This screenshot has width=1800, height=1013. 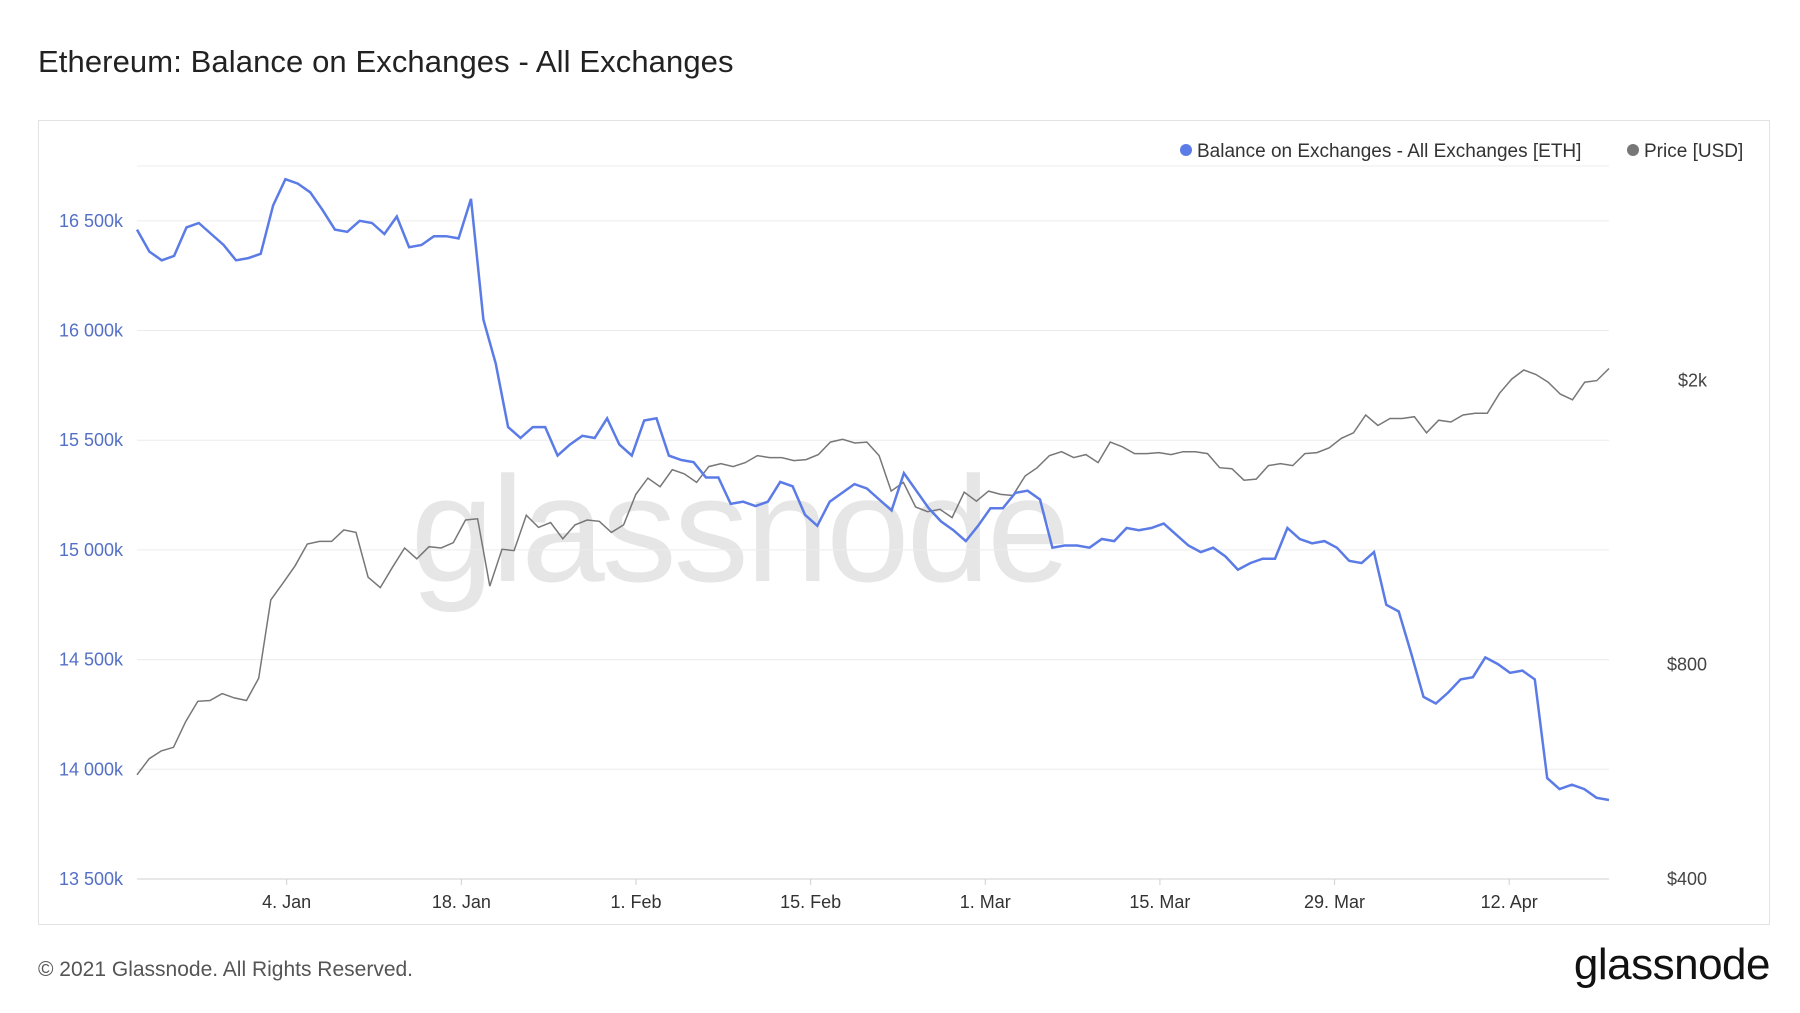 I want to click on left-axis-tick-label: 16 000k, so click(x=91, y=331).